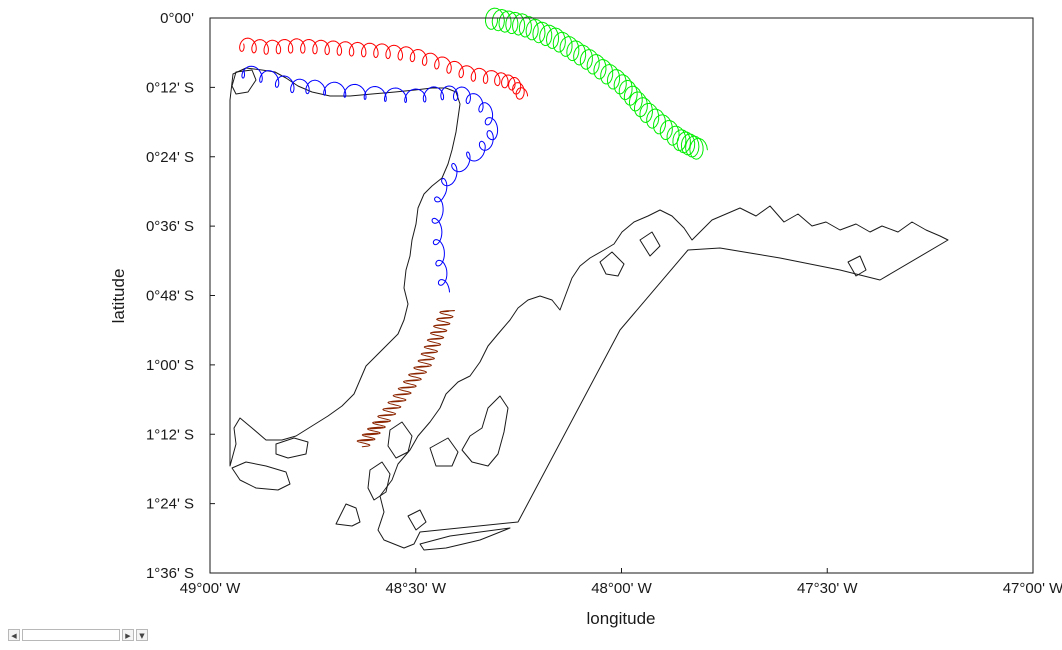 Image resolution: width=1062 pixels, height=650 pixels. What do you see at coordinates (170, 296) in the screenshot?
I see `y-tick-label: 0°48' S` at bounding box center [170, 296].